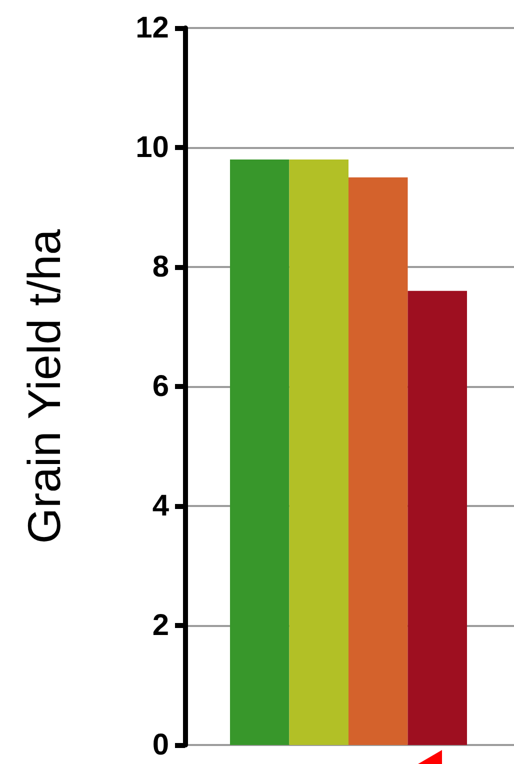 Image resolution: width=514 pixels, height=764 pixels. Describe the element at coordinates (160, 625) in the screenshot. I see `y-tick-label: 2` at that location.